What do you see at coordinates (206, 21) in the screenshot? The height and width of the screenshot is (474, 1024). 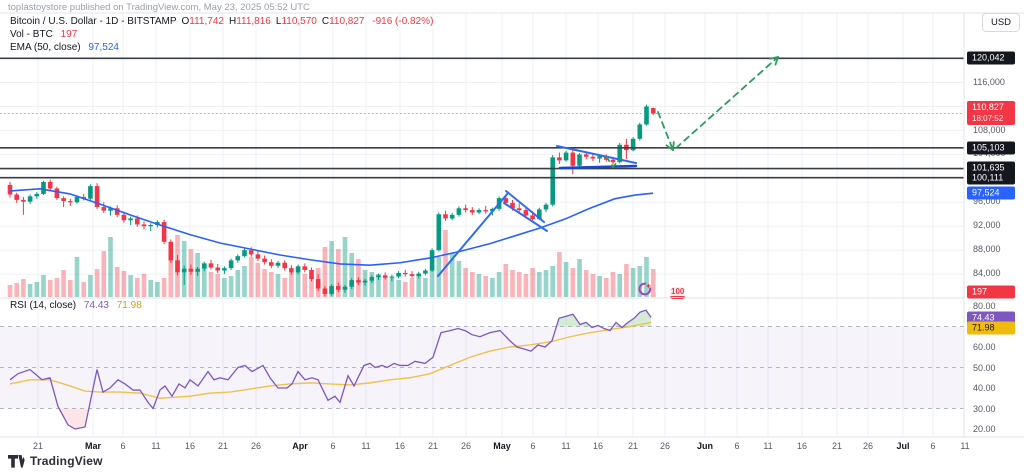 I see `ohlc-value: 111,742` at bounding box center [206, 21].